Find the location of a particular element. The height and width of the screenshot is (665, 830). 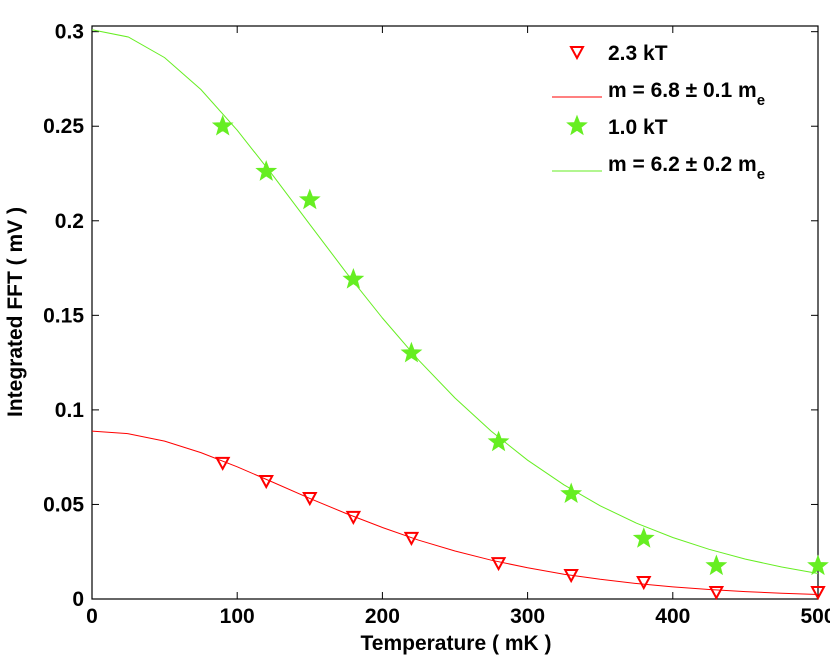

x-tick-label: 100 is located at coordinates (237, 616).